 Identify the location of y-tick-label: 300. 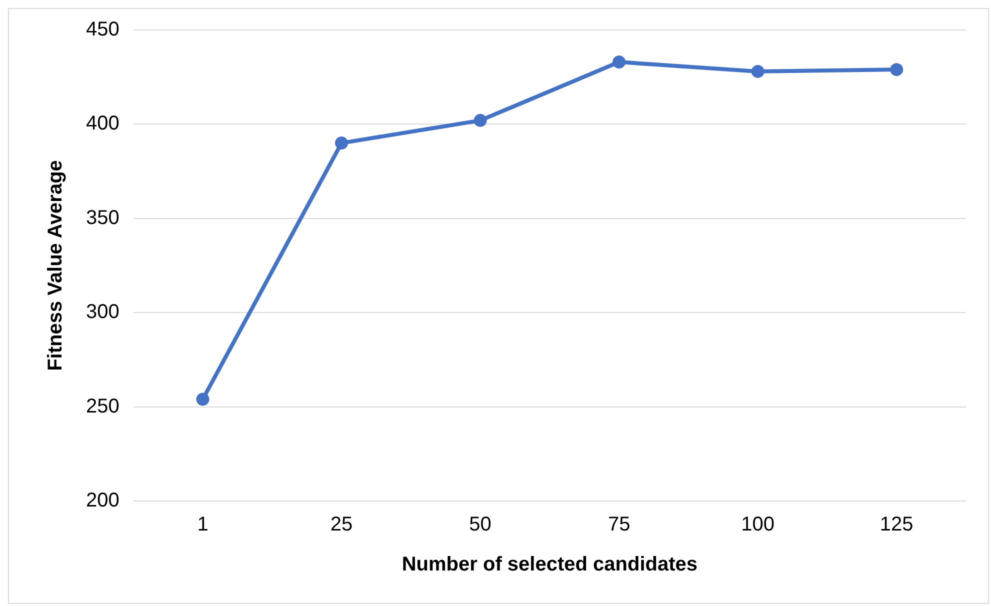
(103, 312).